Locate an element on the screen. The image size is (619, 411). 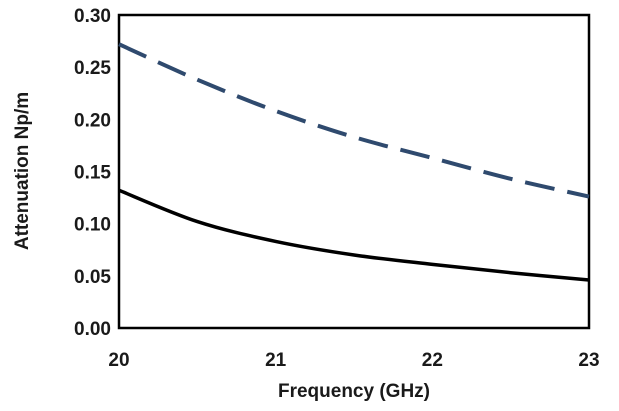
y-tick-label: 0.05 is located at coordinates (92, 277).